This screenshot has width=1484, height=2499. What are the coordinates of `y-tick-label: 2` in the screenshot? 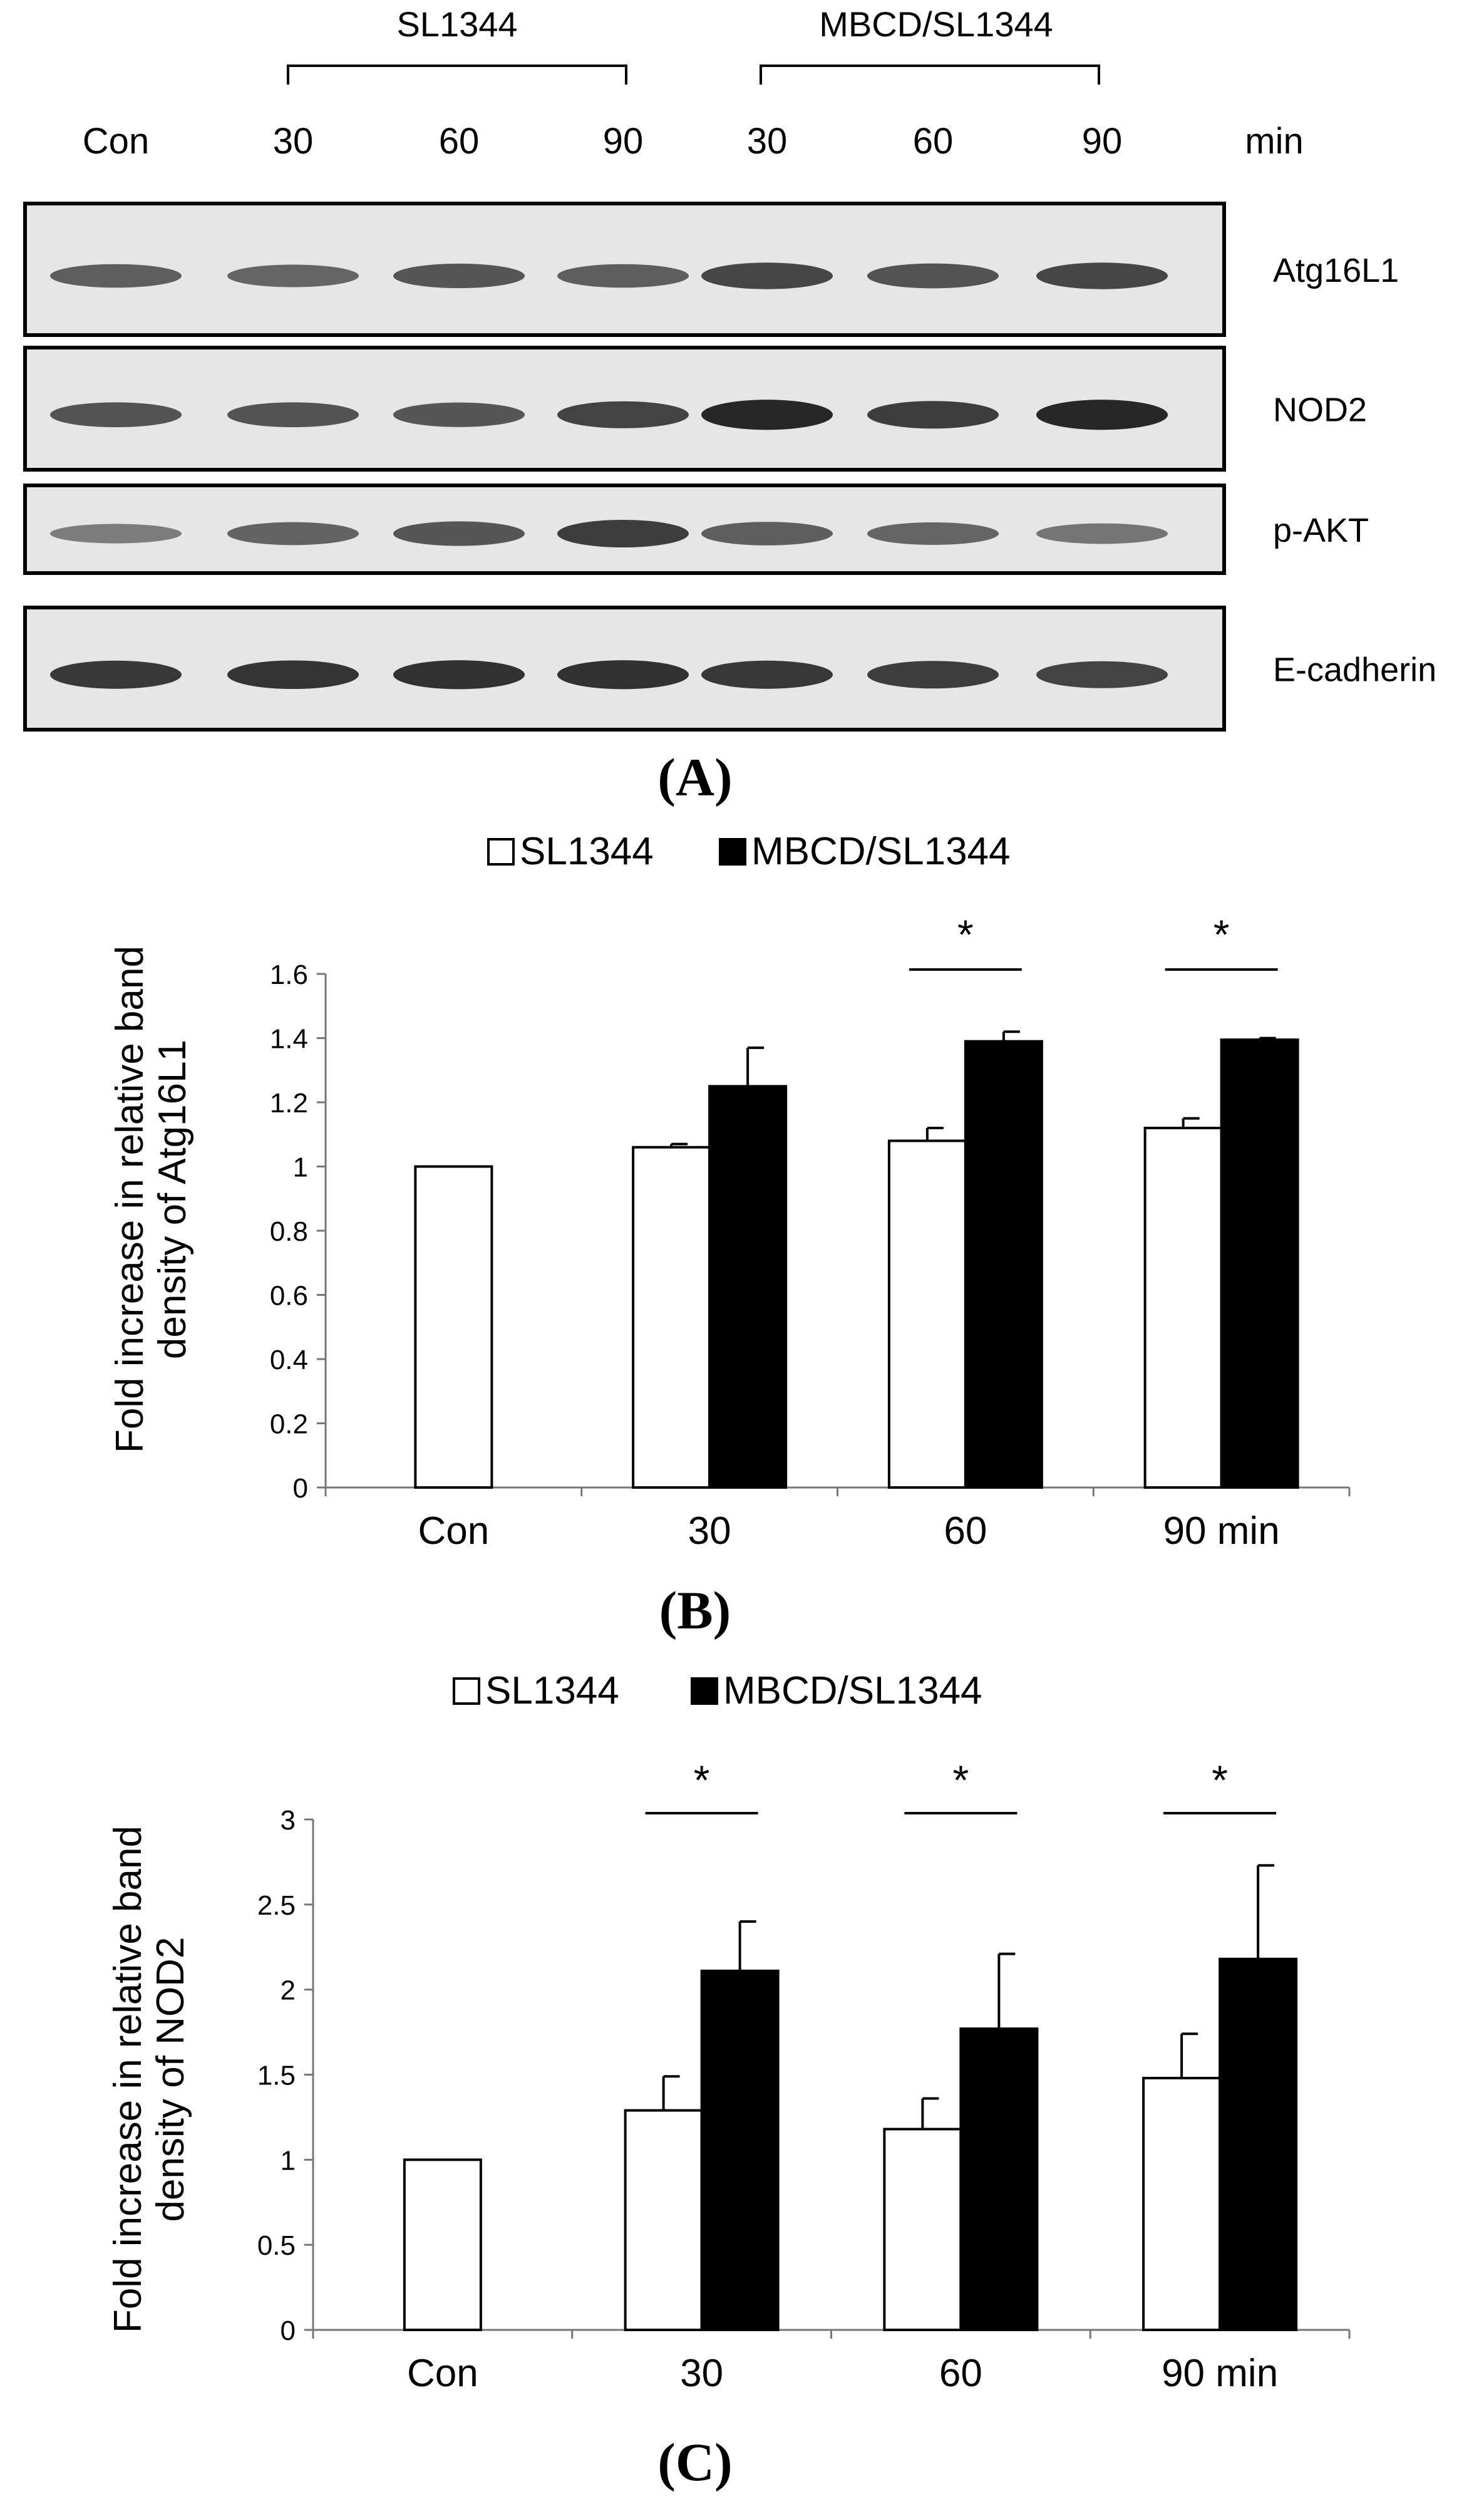 It's located at (288, 1990).